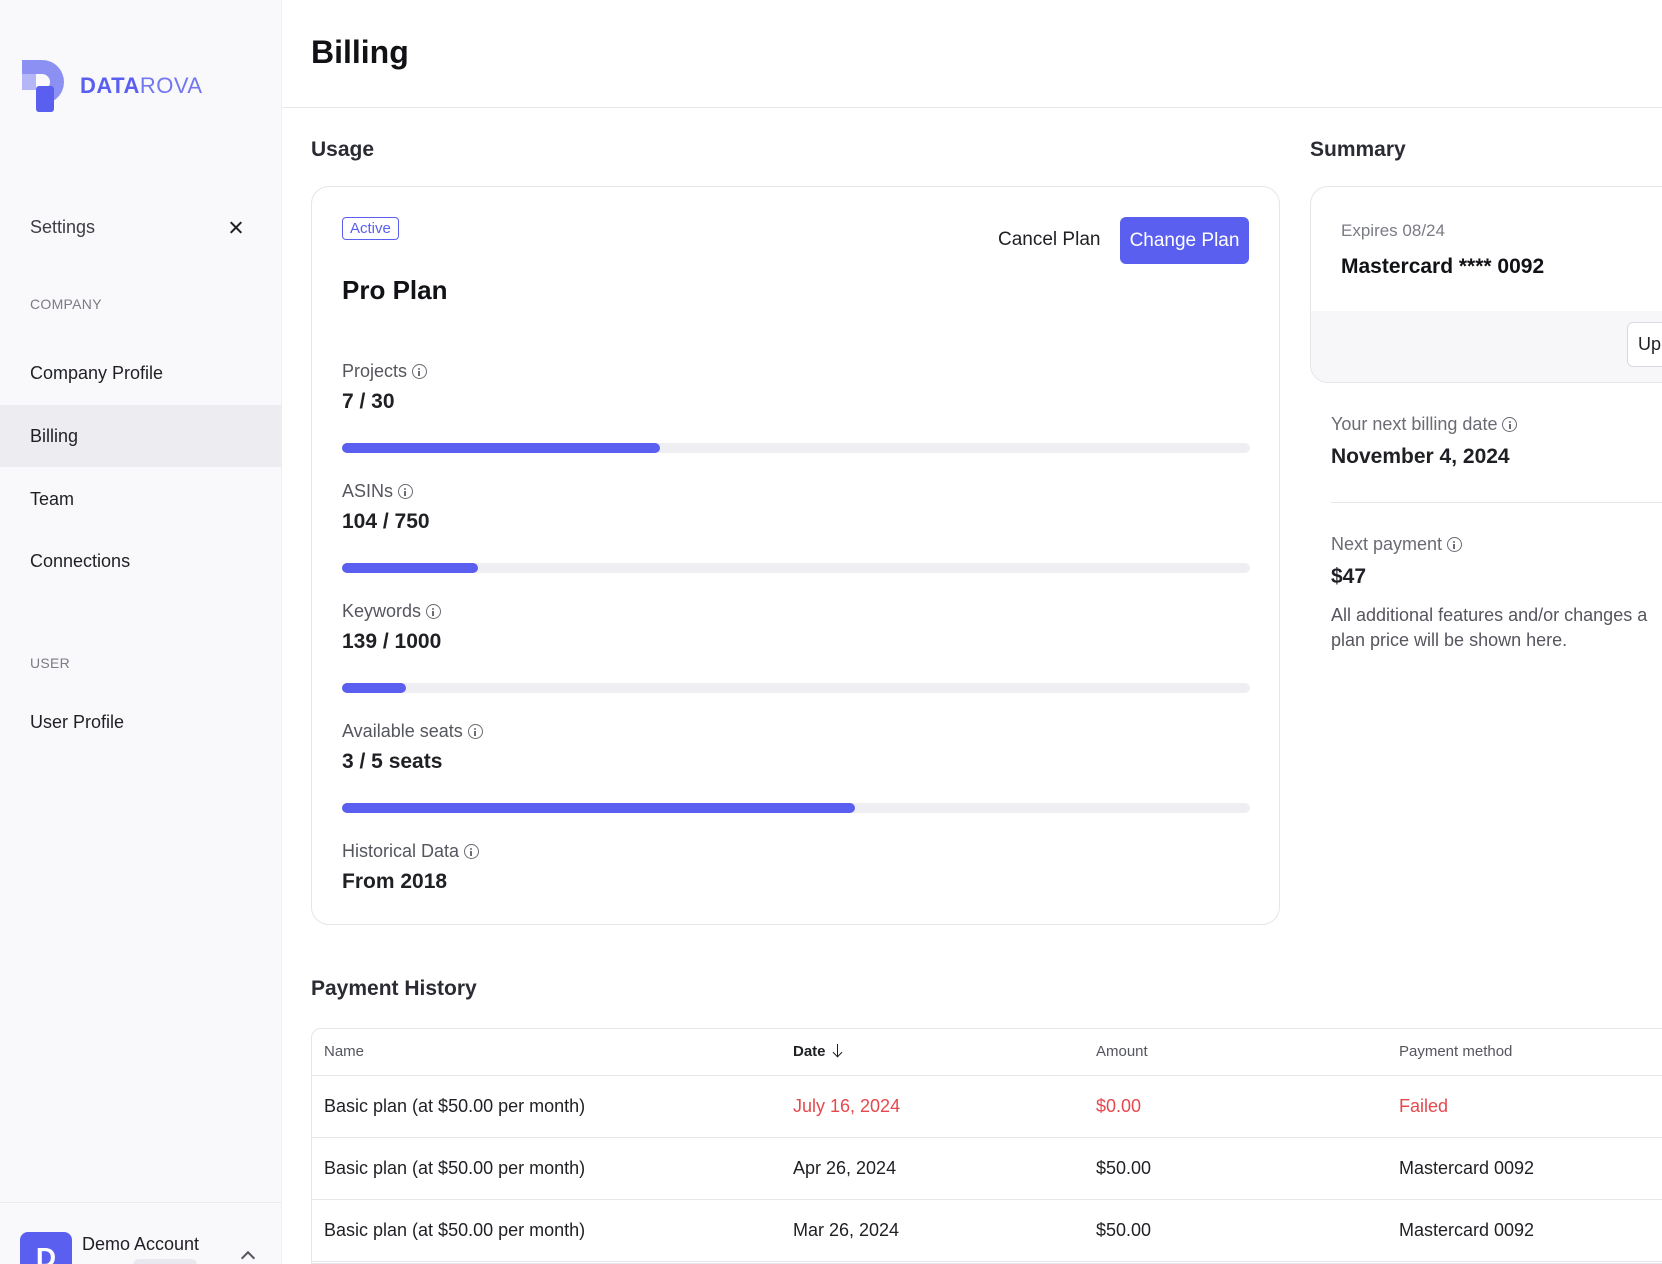 The height and width of the screenshot is (1264, 1662). Describe the element at coordinates (796, 568) in the screenshot. I see `asins-progress-bar` at that location.